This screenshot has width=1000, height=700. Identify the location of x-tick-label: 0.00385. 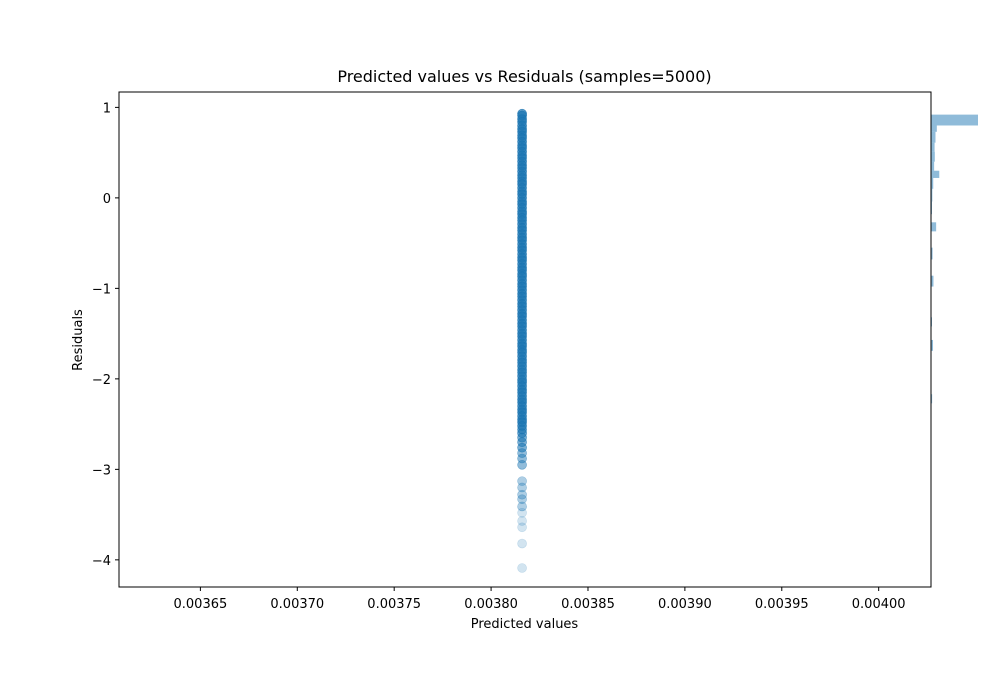
(588, 604).